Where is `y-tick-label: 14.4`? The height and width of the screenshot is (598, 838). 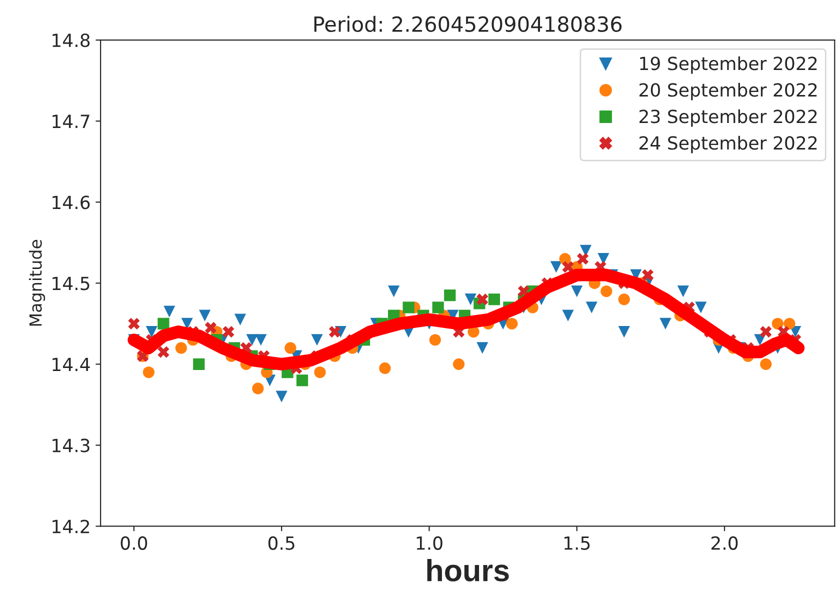 y-tick-label: 14.4 is located at coordinates (71, 365).